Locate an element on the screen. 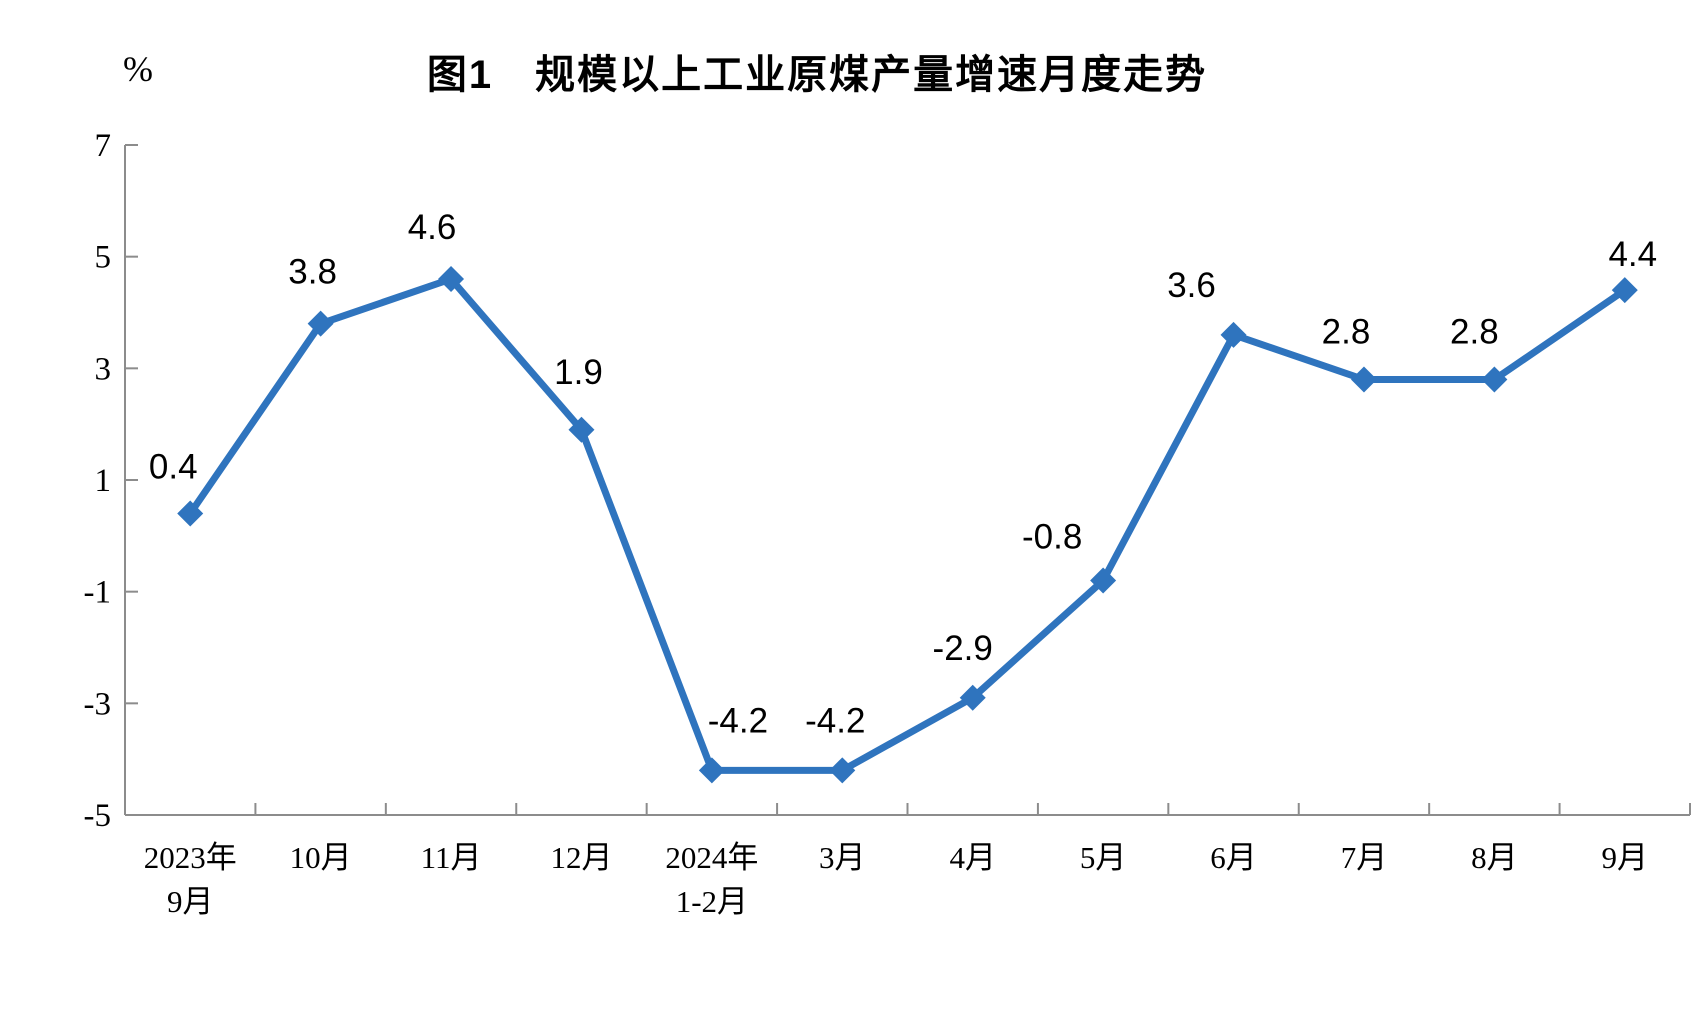 The width and height of the screenshot is (1698, 1026). x-axis-tick-label: 12月 is located at coordinates (581, 857).